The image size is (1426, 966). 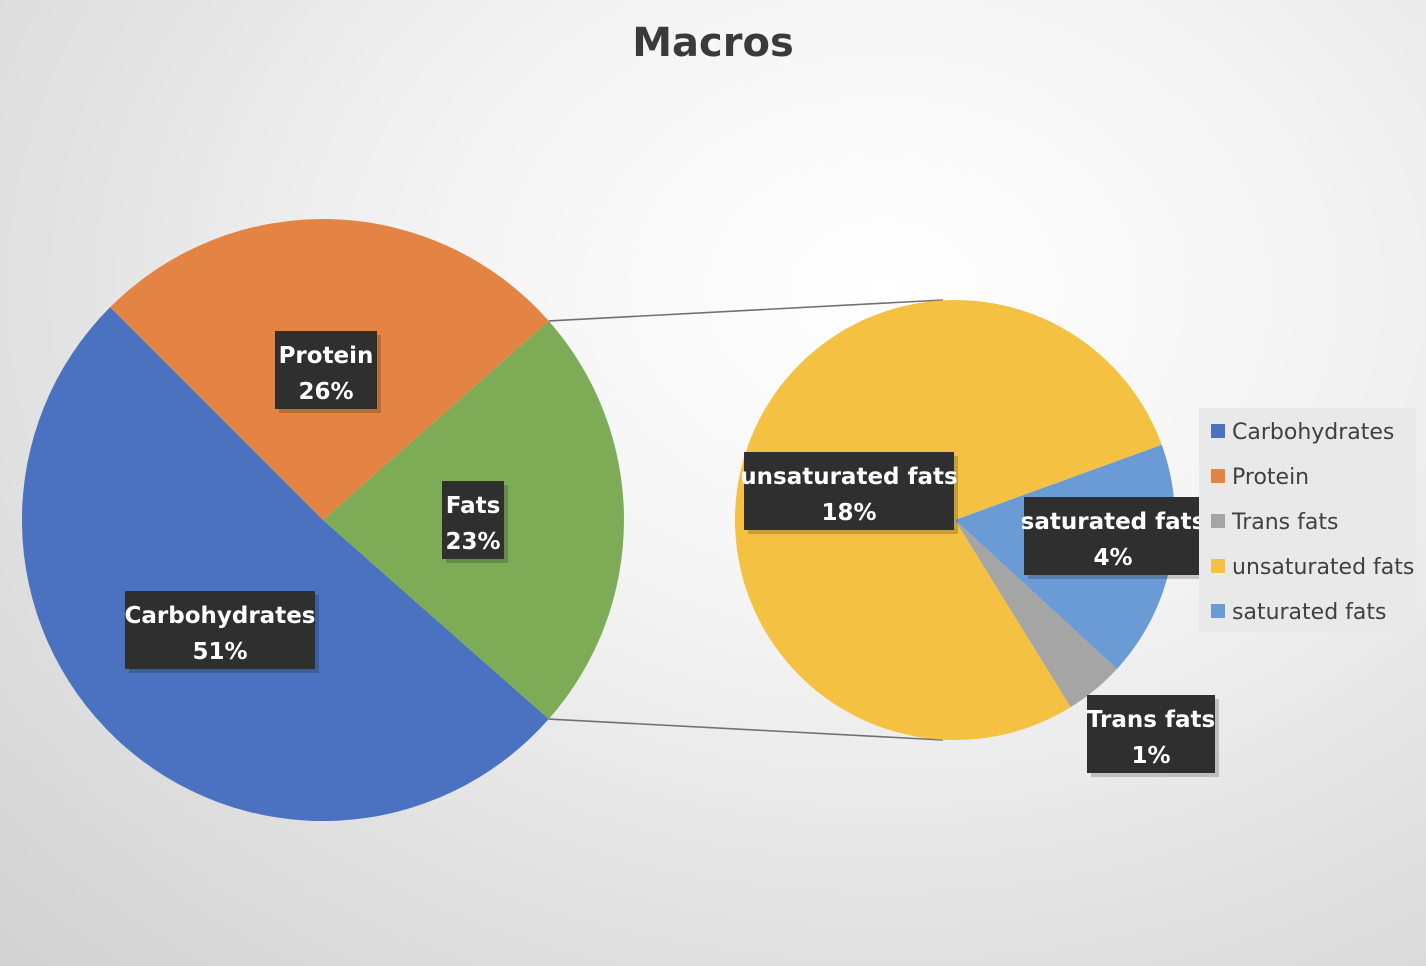 What do you see at coordinates (848, 477) in the screenshot?
I see `data-label-name: unsaturated fats` at bounding box center [848, 477].